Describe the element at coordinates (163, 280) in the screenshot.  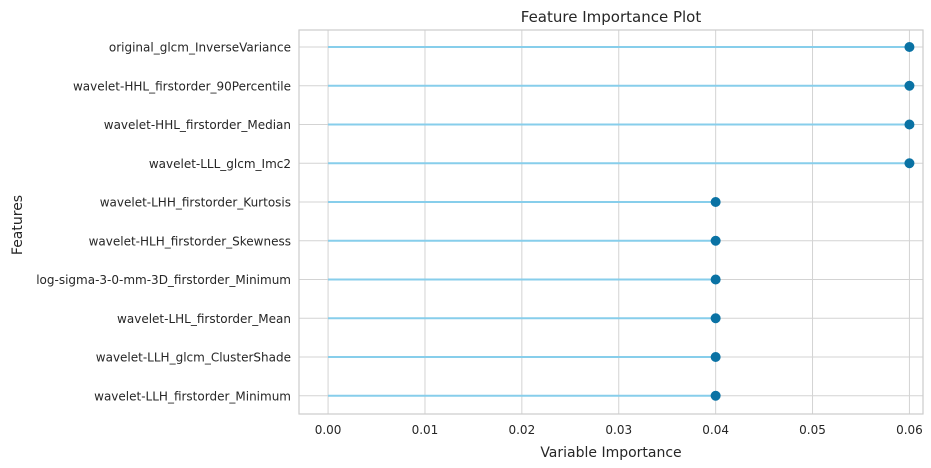
I see `feature-label: log-sigma-3-0-mm-3D_firstorder_Minimum` at that location.